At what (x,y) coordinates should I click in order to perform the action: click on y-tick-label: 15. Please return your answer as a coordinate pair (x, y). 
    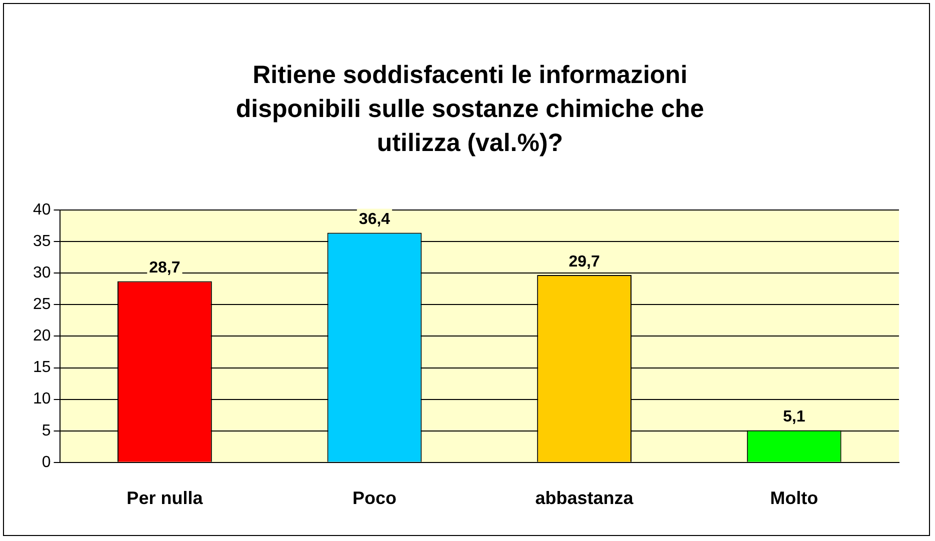
    Looking at the image, I should click on (42, 367).